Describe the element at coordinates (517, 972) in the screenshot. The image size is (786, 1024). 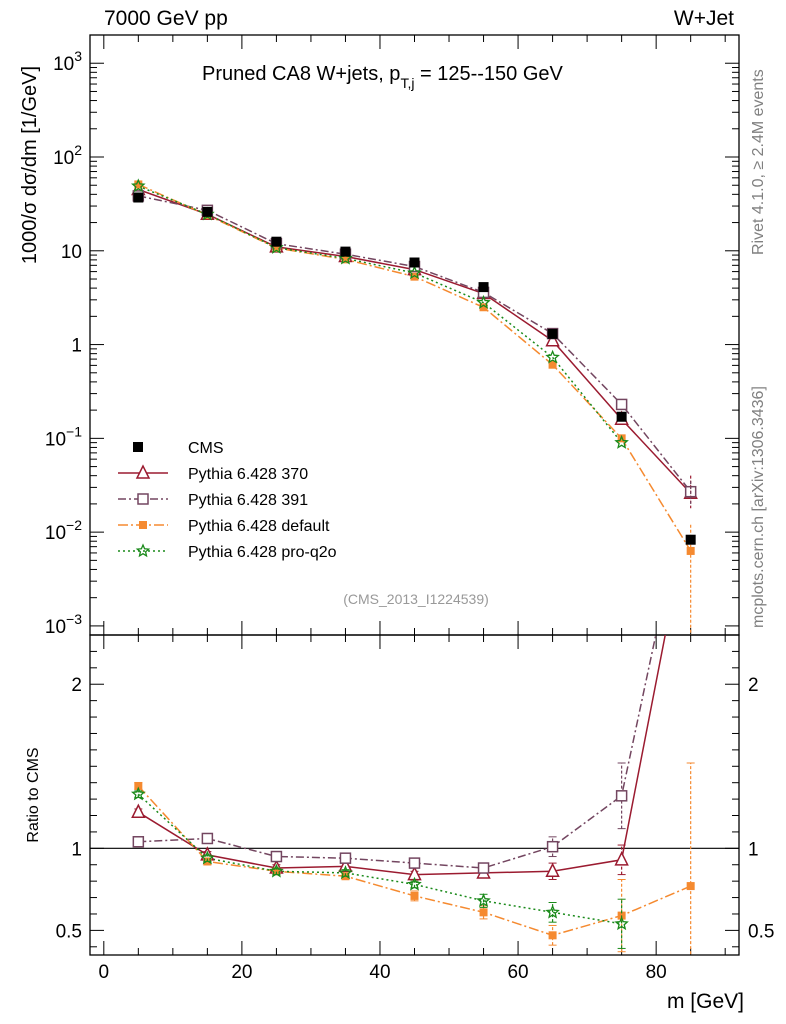
I see `x-tick-label: 60` at that location.